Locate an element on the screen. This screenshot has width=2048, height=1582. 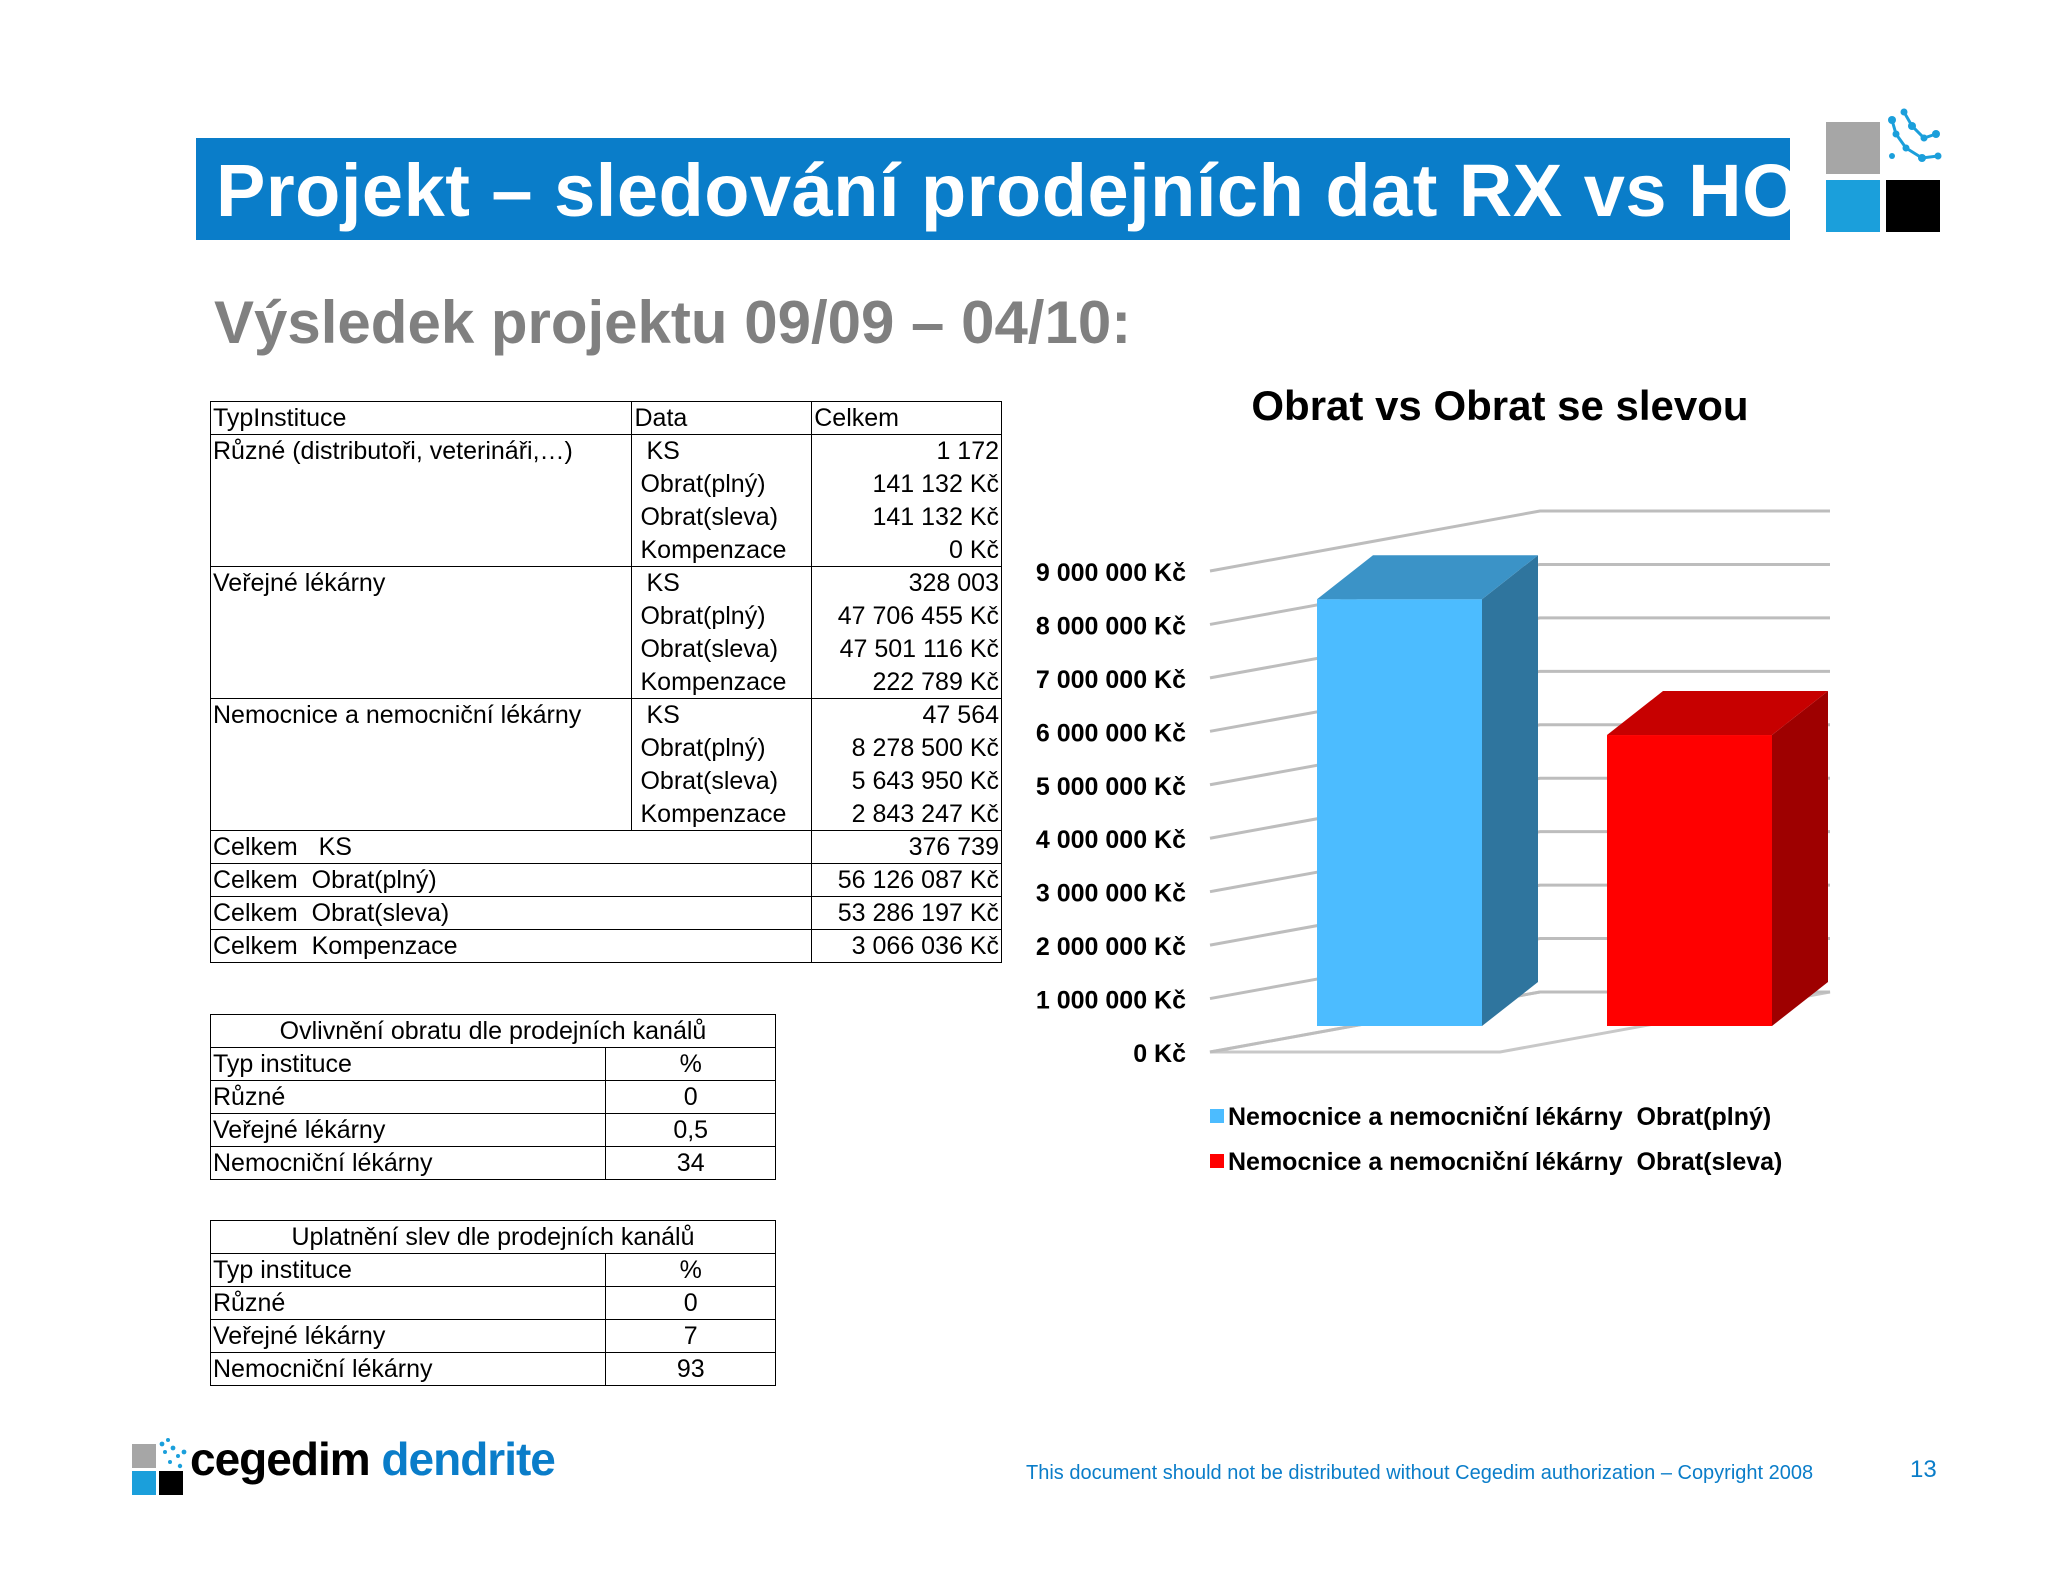
table-header-row: TypInstituce Data Celkem is located at coordinates (605, 418).